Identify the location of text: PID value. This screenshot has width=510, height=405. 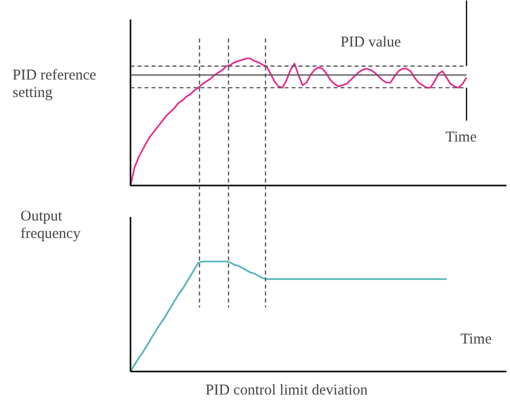
(371, 42).